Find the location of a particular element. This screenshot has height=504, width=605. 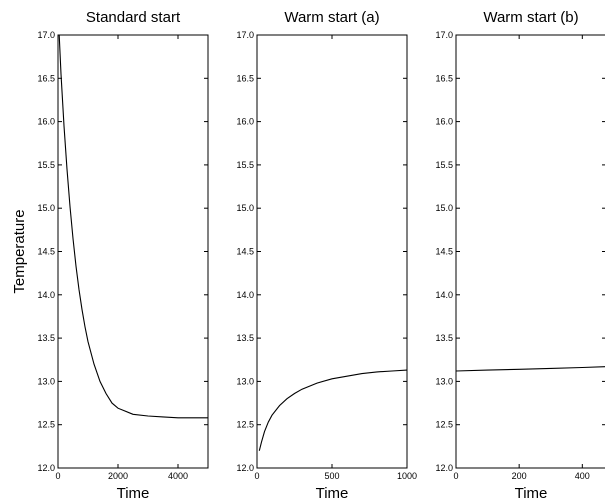

x-tick-label: 2000 is located at coordinates (118, 476).